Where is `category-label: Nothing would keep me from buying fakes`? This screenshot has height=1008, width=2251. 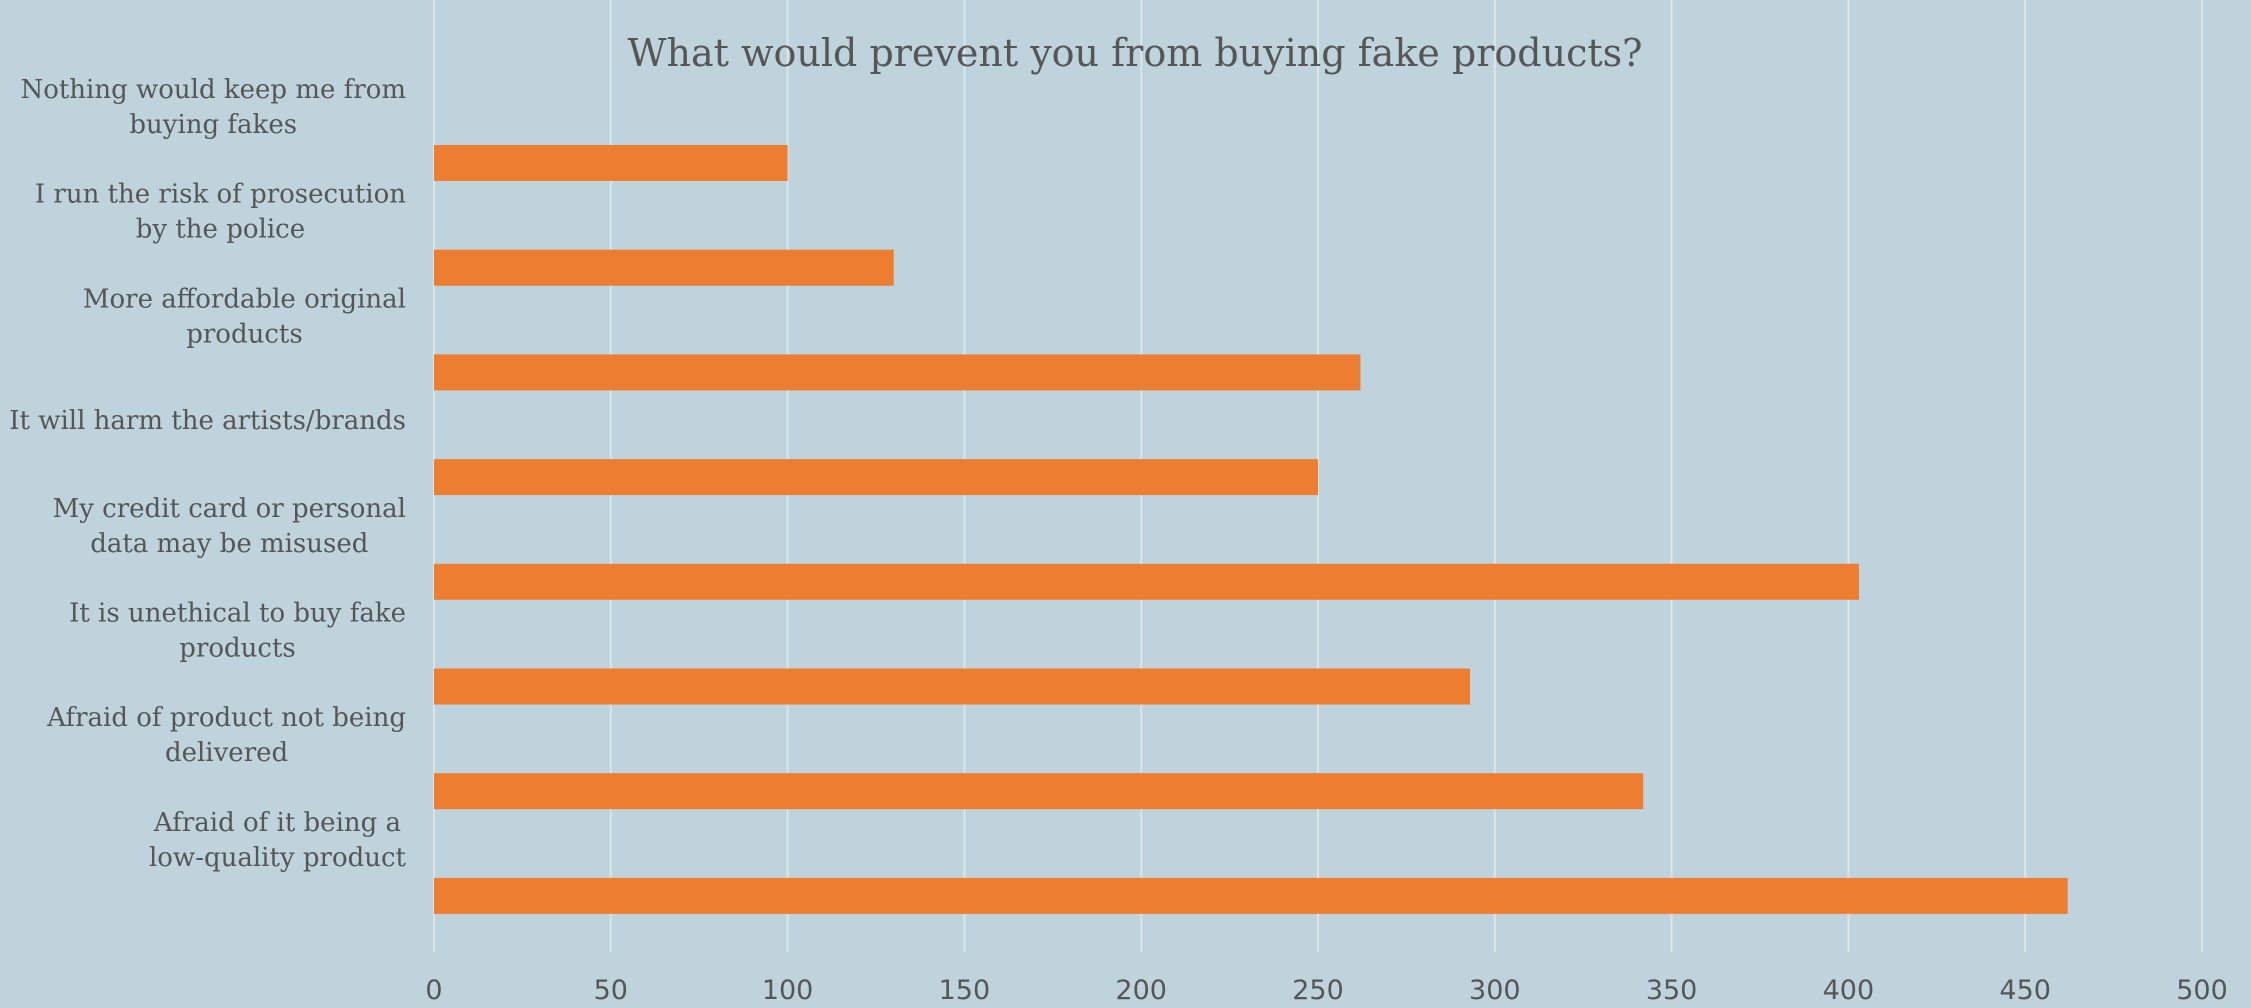
category-label: Nothing would keep me from buying fakes is located at coordinates (213, 107).